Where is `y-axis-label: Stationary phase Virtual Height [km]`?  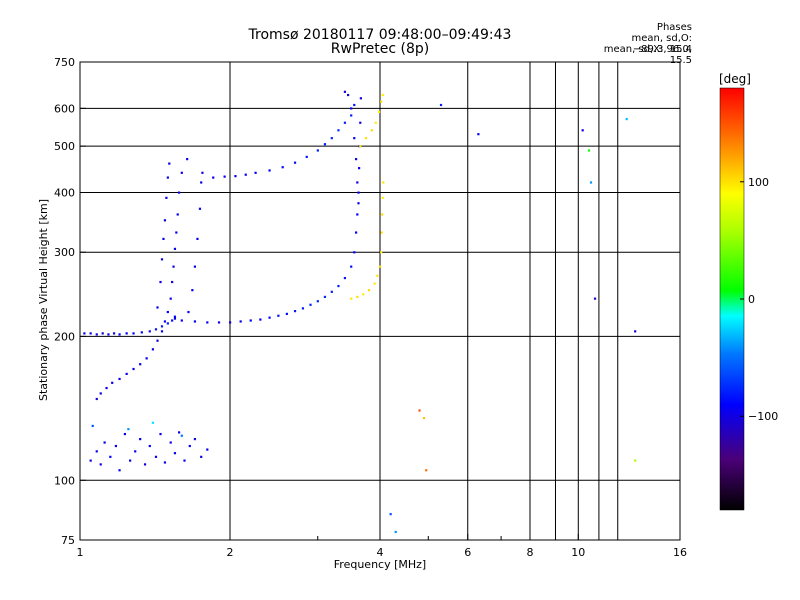
y-axis-label: Stationary phase Virtual Height [km] is located at coordinates (43, 300).